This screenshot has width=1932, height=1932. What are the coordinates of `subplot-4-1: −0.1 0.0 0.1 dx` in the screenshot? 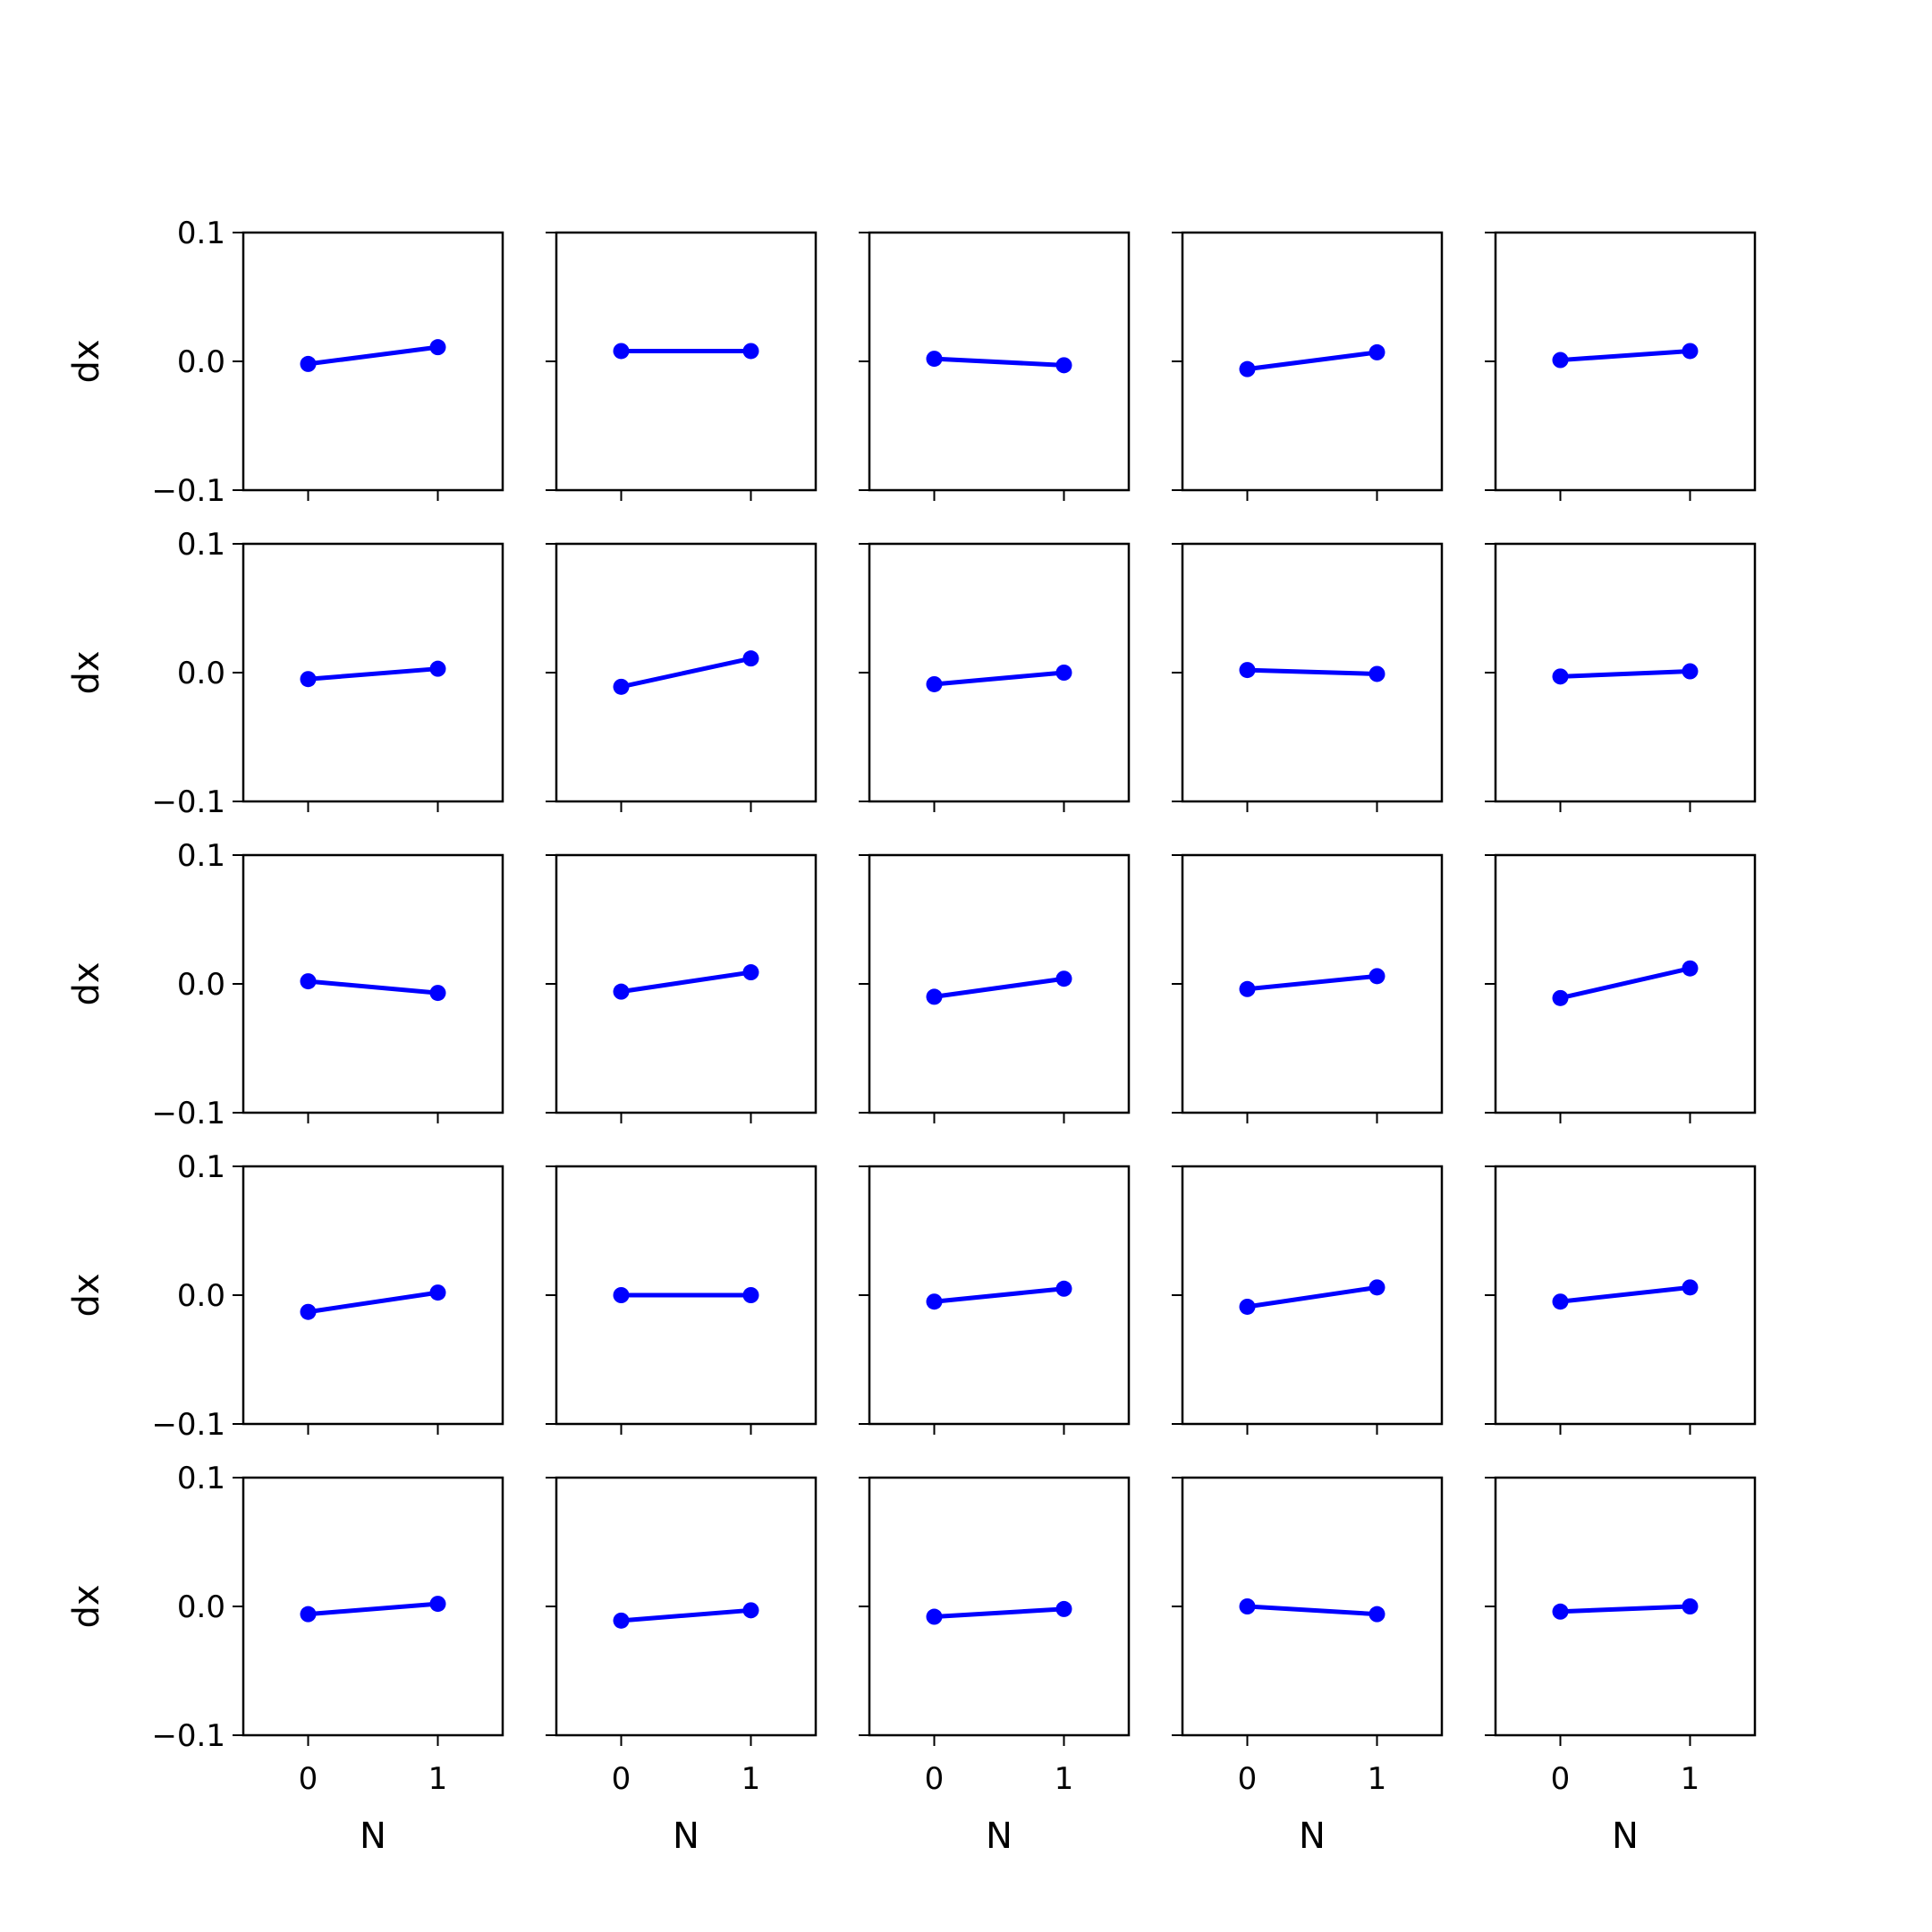 It's located at (285, 1296).